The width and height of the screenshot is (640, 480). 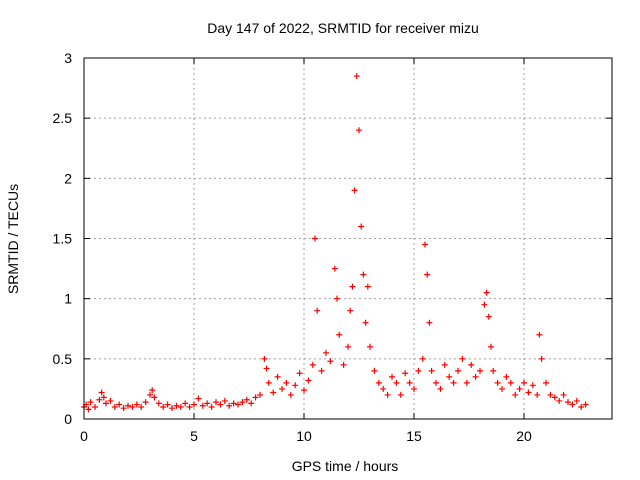 What do you see at coordinates (68, 299) in the screenshot?
I see `y-tick-label: 1` at bounding box center [68, 299].